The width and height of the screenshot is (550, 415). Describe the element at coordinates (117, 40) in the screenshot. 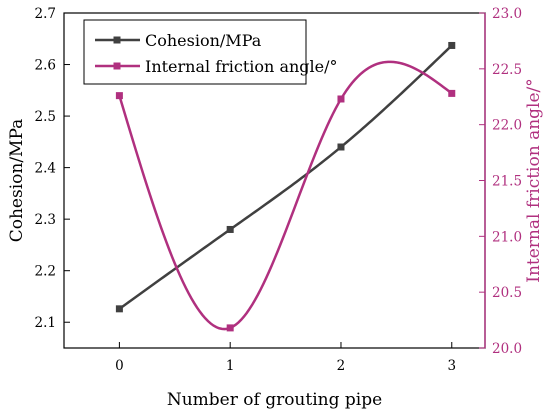

I see `legend-marker-cohesion` at that location.